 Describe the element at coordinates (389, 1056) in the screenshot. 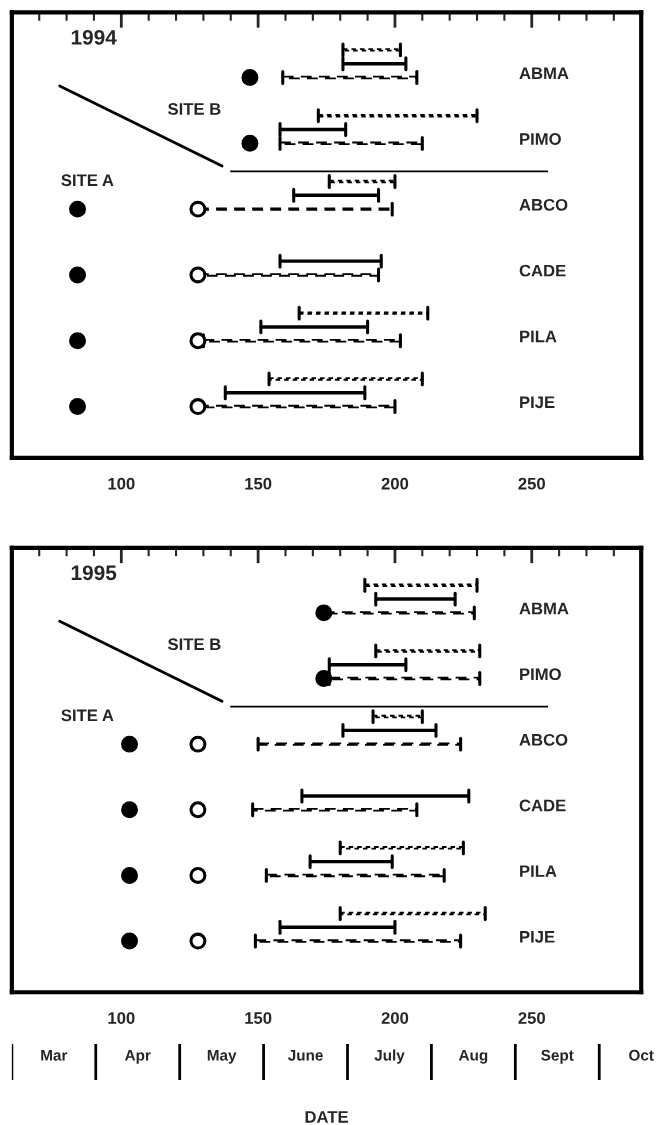

I see `category-label: July` at that location.